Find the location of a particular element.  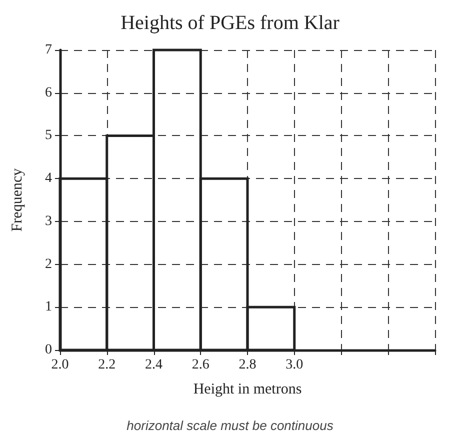

x-tick-label: 2.4 is located at coordinates (153, 365).